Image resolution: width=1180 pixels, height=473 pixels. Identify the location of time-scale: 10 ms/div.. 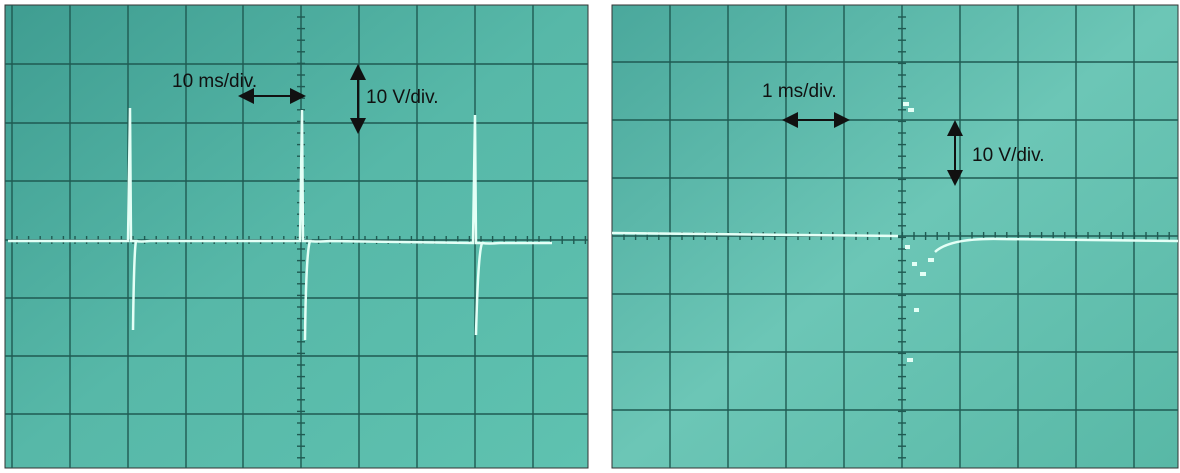
(214, 81).